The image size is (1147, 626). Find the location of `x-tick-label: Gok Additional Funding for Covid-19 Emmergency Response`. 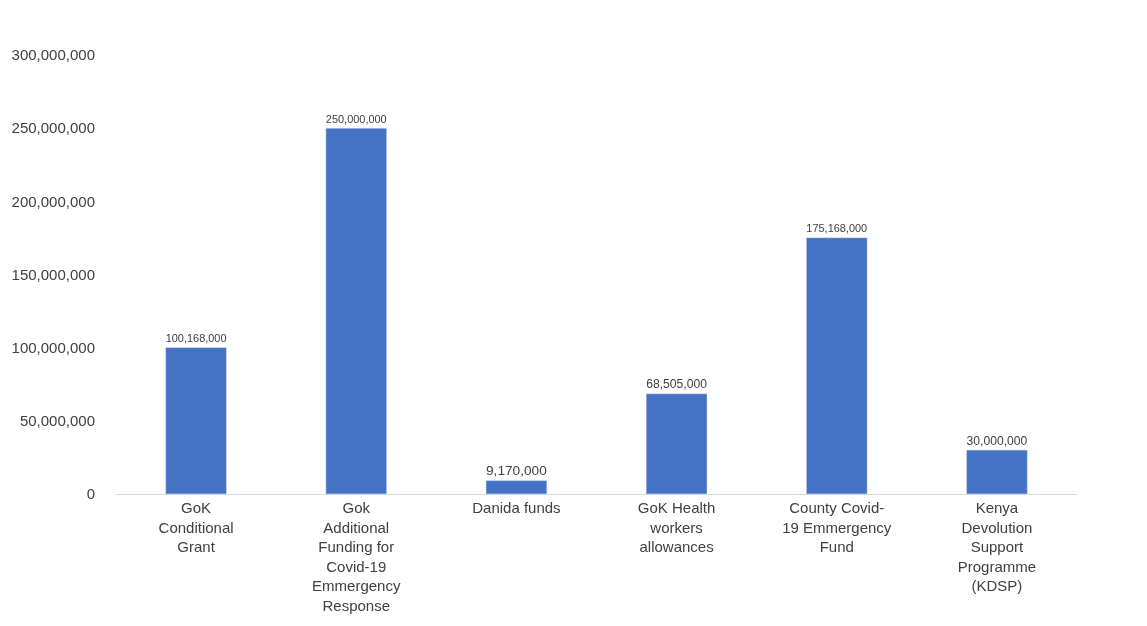

x-tick-label: Gok Additional Funding for Covid-19 Emmergency Response is located at coordinates (356, 556).